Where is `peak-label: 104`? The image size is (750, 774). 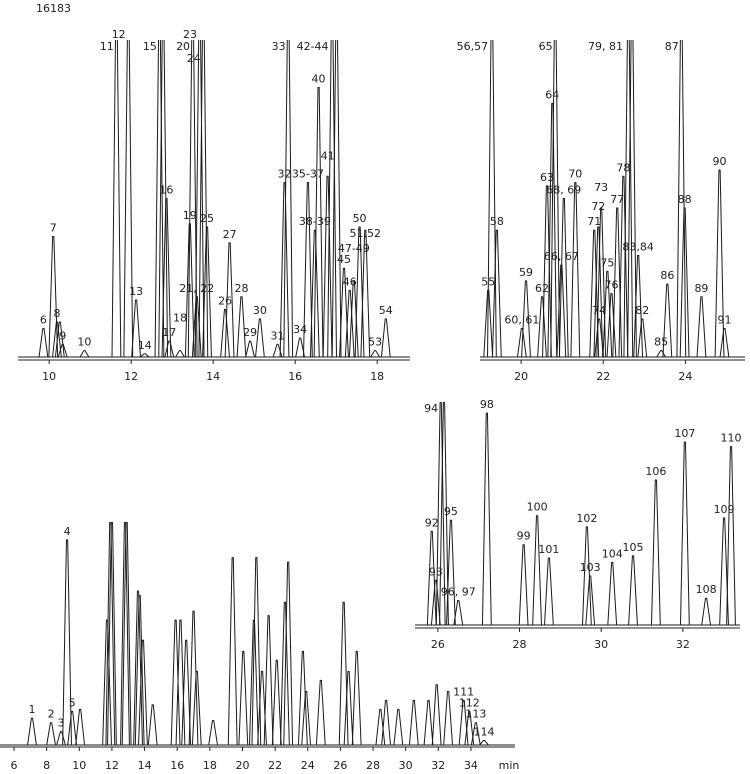 peak-label: 104 is located at coordinates (612, 554).